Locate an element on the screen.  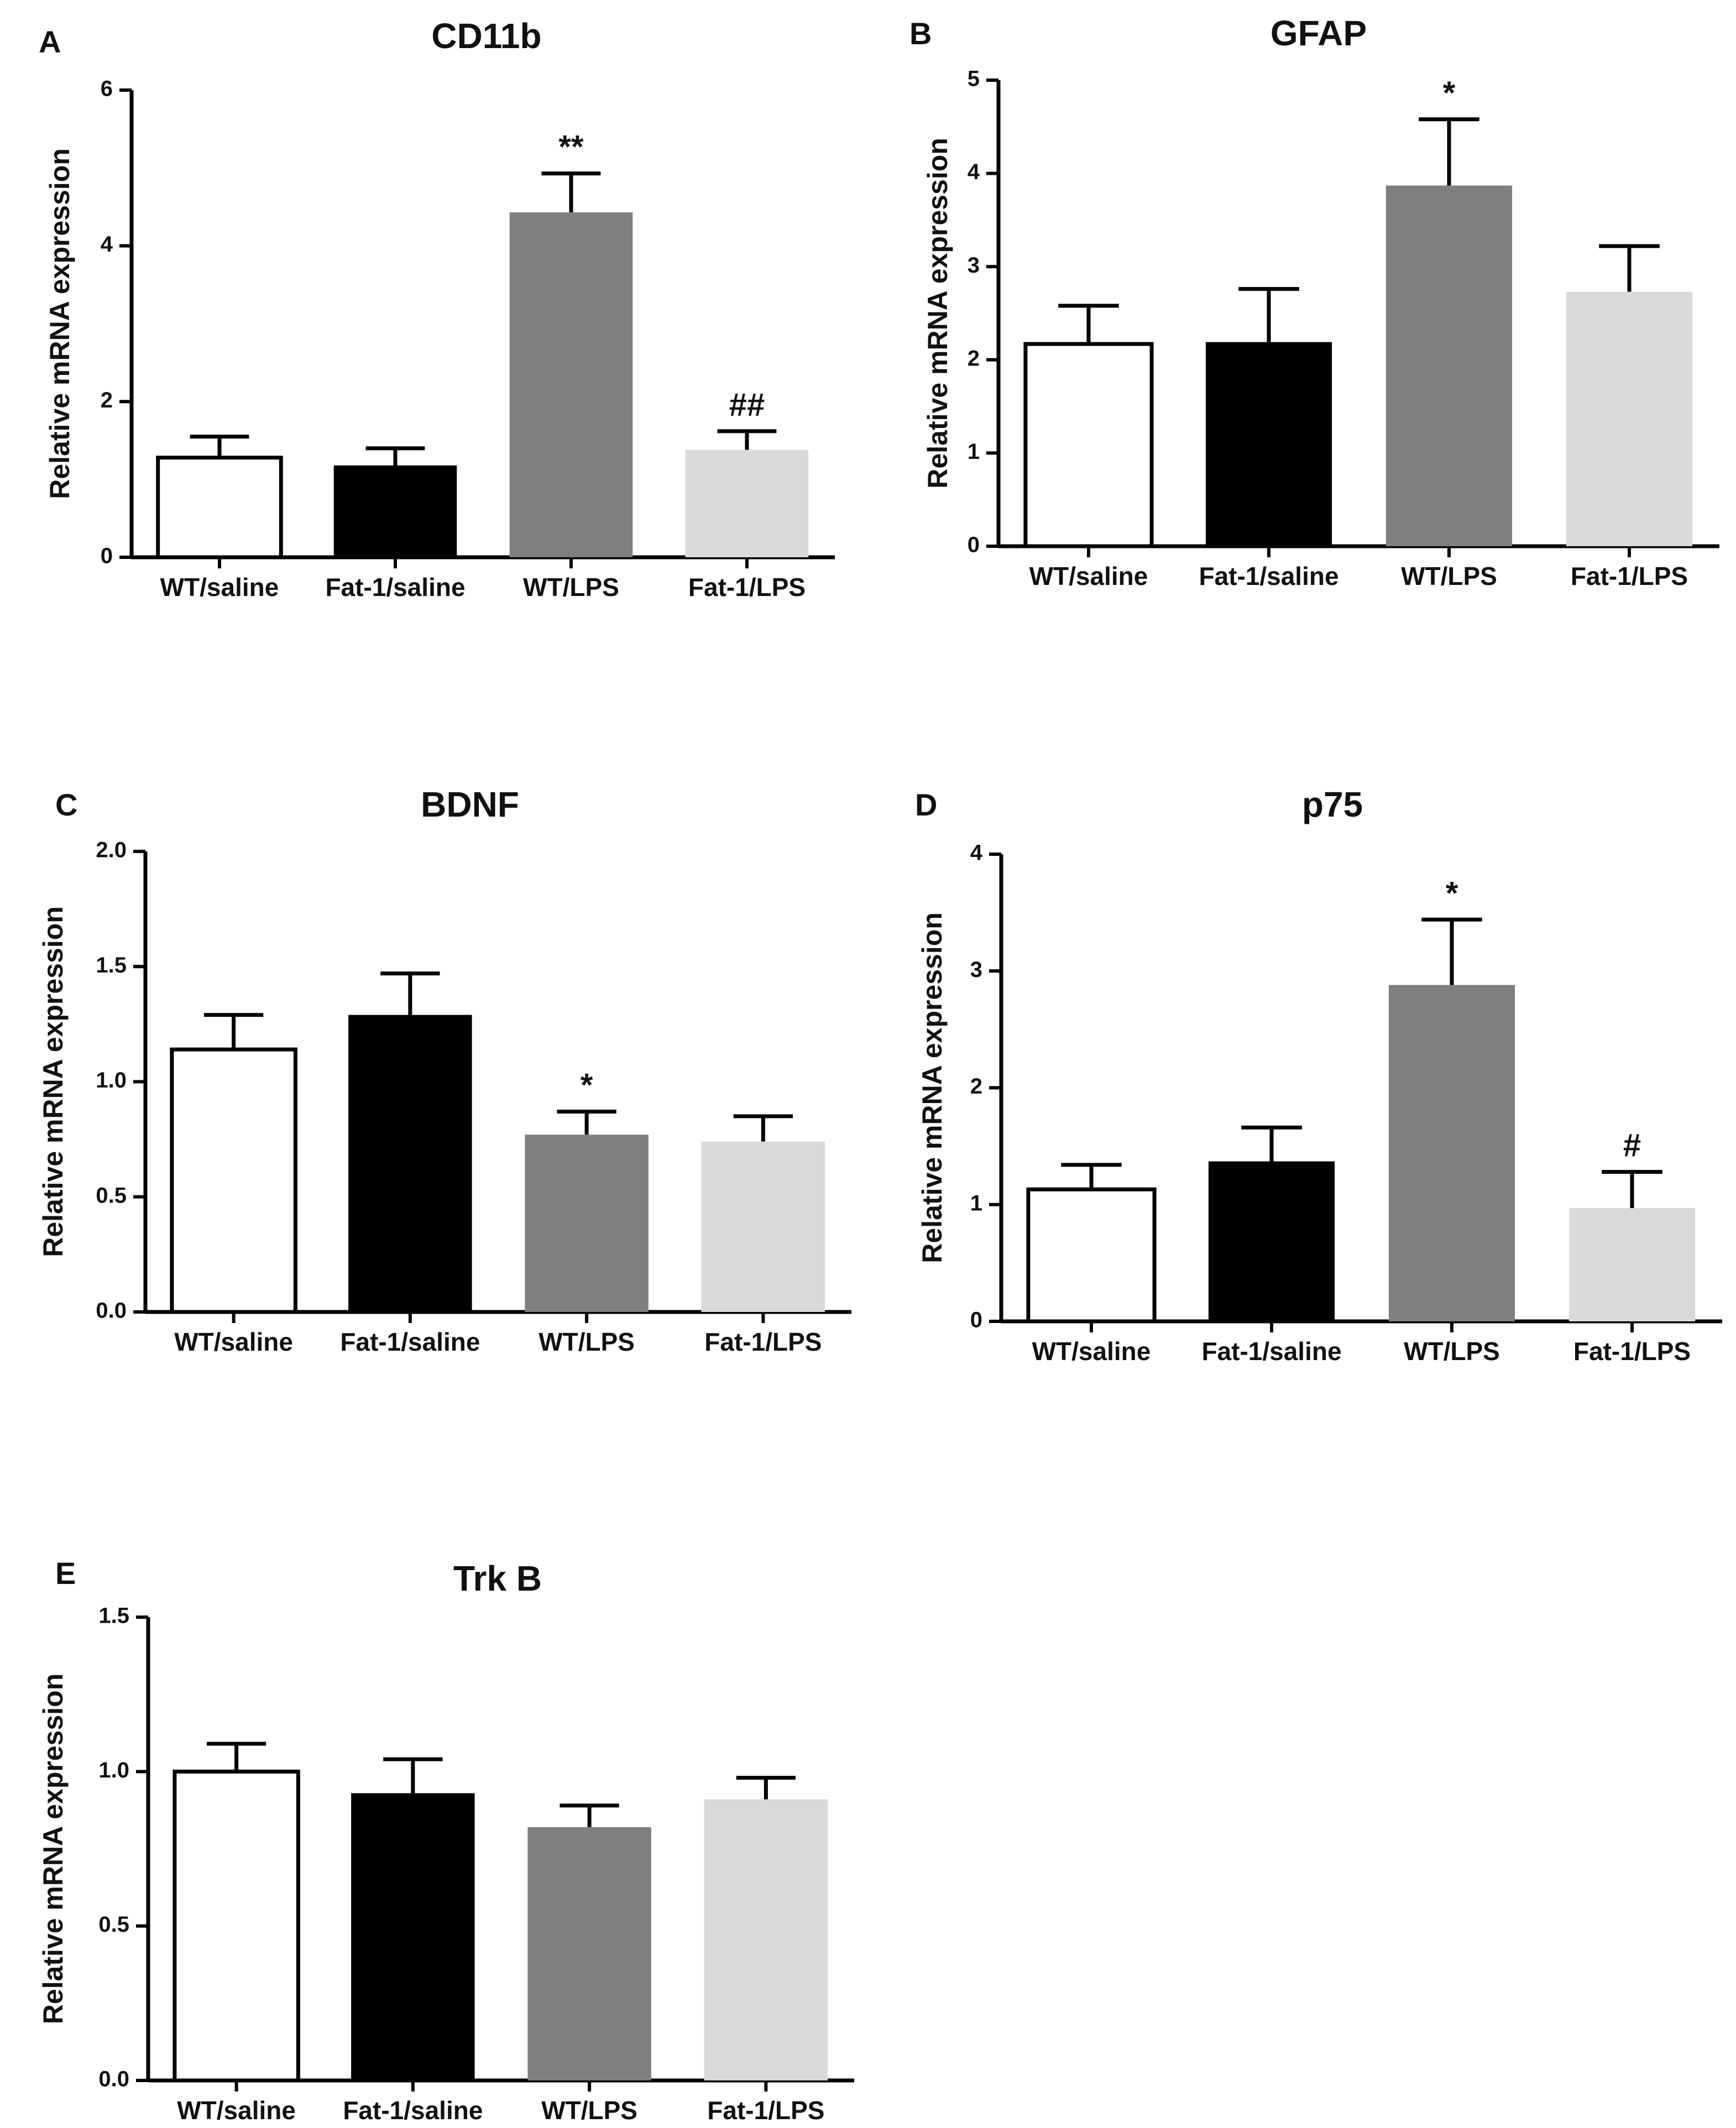
panel-letter: D is located at coordinates (926, 805).